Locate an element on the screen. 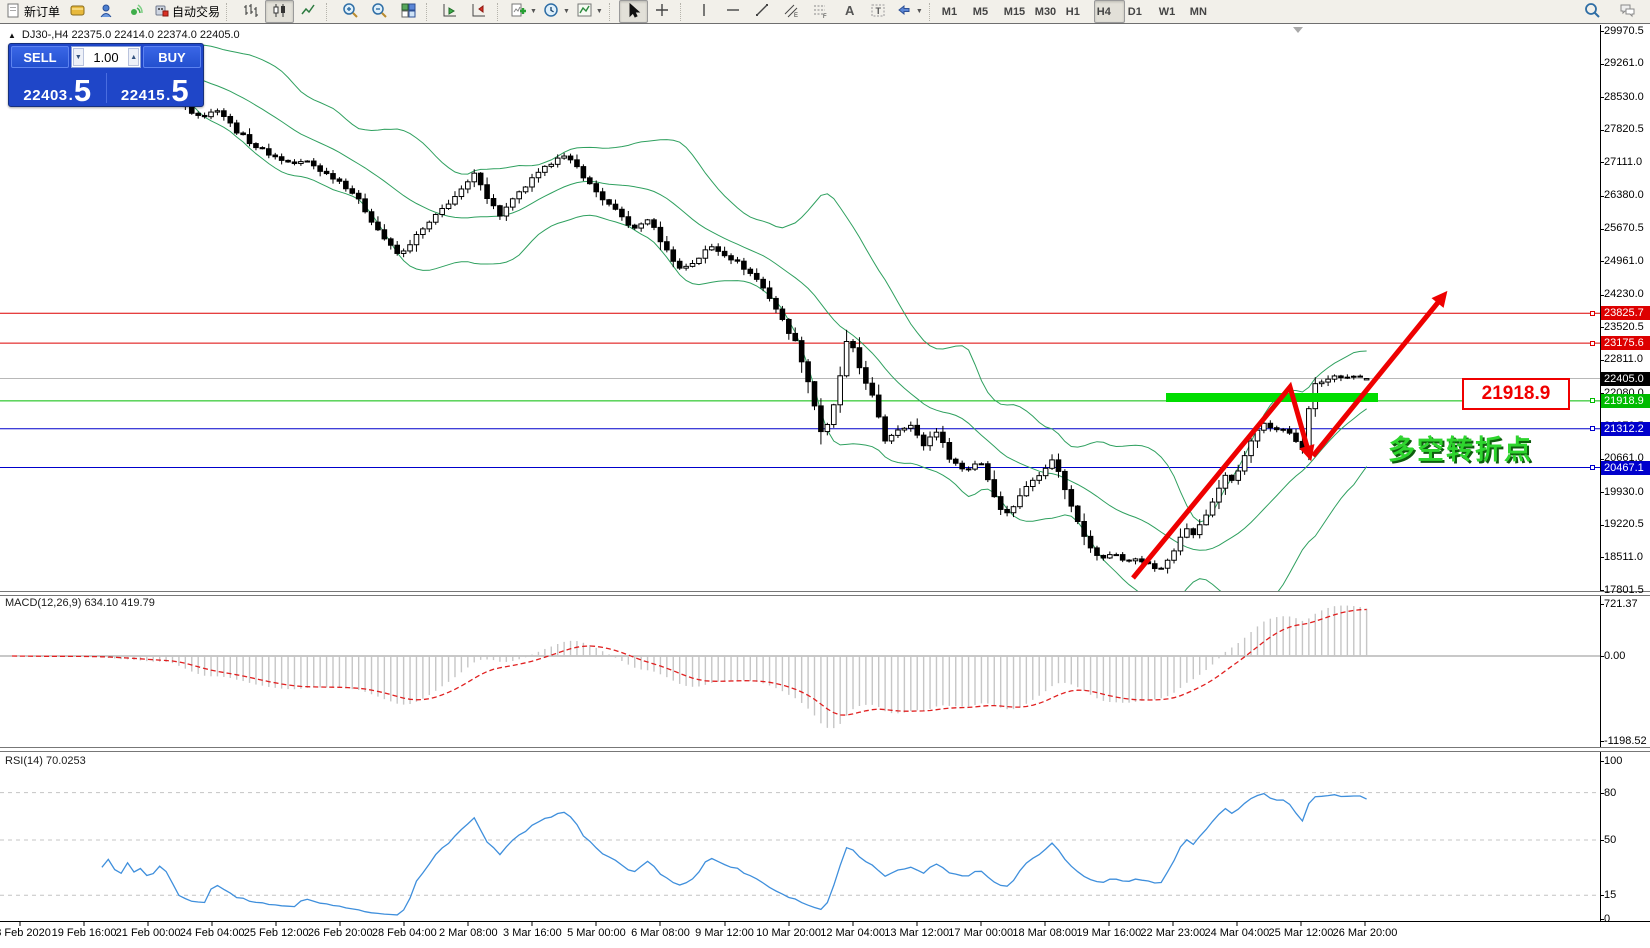 The height and width of the screenshot is (948, 1650). price-tick-label: 28530.0 is located at coordinates (1624, 96).